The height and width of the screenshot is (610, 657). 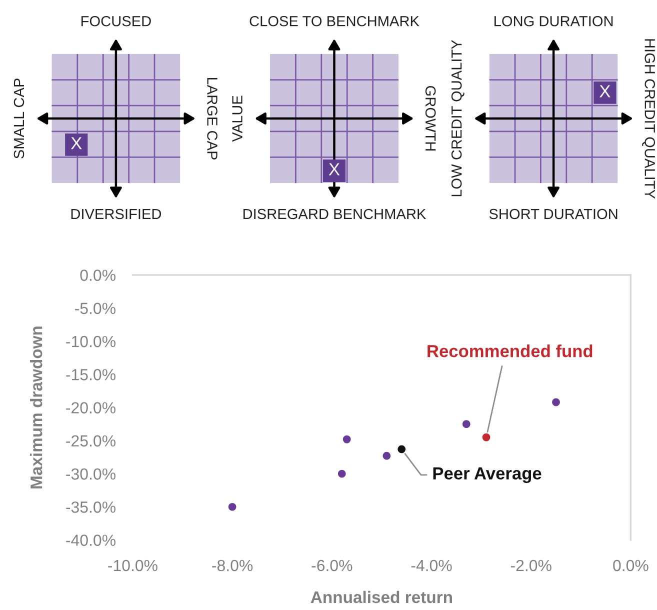 I want to click on series-label: Peer Average, so click(x=487, y=475).